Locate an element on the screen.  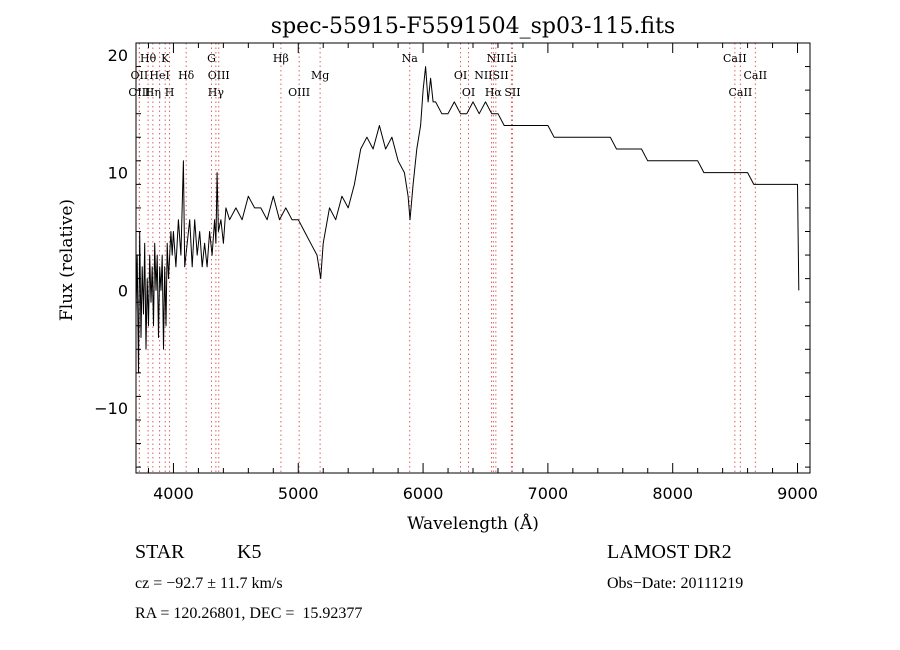
line-marker-label: Hβ is located at coordinates (281, 58).